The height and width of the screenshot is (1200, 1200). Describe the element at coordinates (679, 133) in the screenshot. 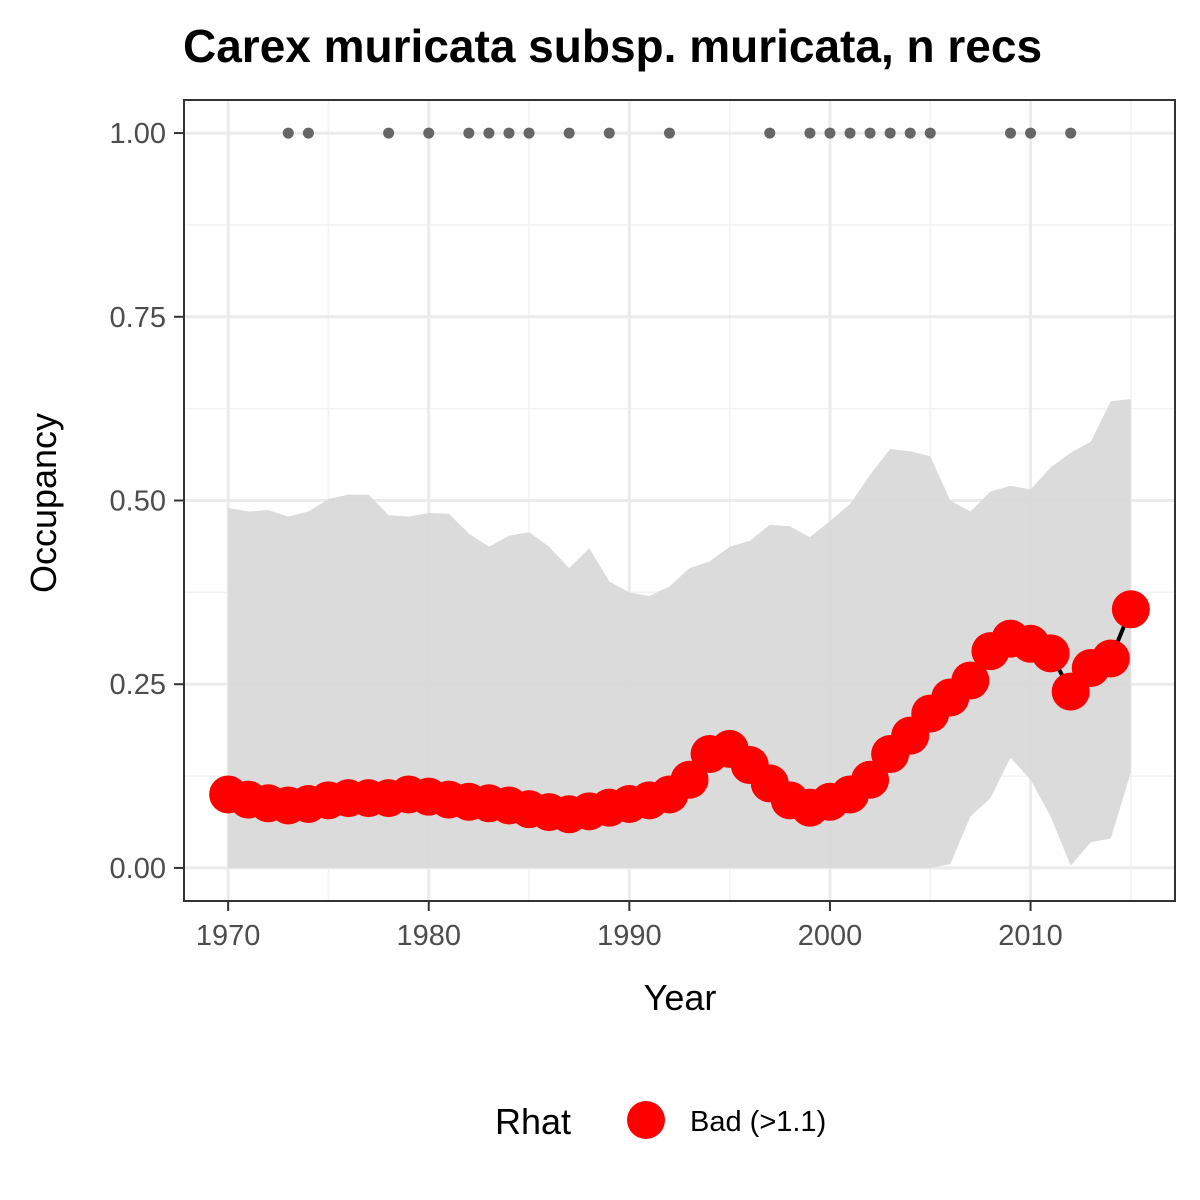

I see `record-points` at that location.